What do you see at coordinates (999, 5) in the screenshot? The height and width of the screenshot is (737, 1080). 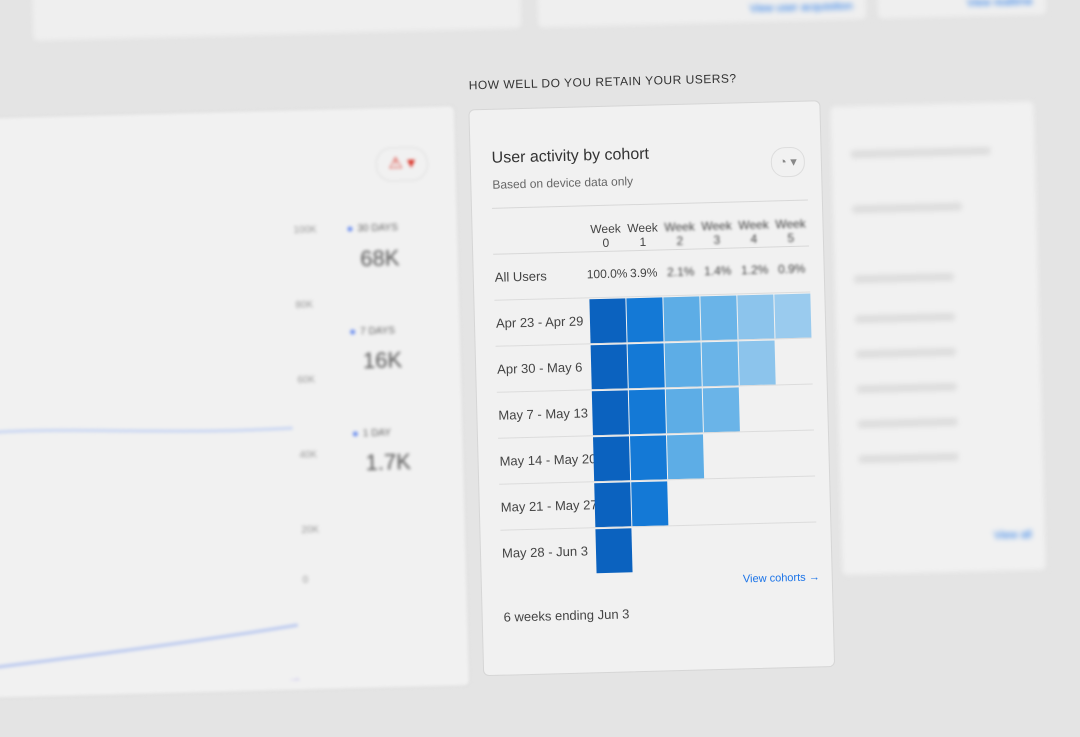 I see `view-realtime-link: View realtime` at bounding box center [999, 5].